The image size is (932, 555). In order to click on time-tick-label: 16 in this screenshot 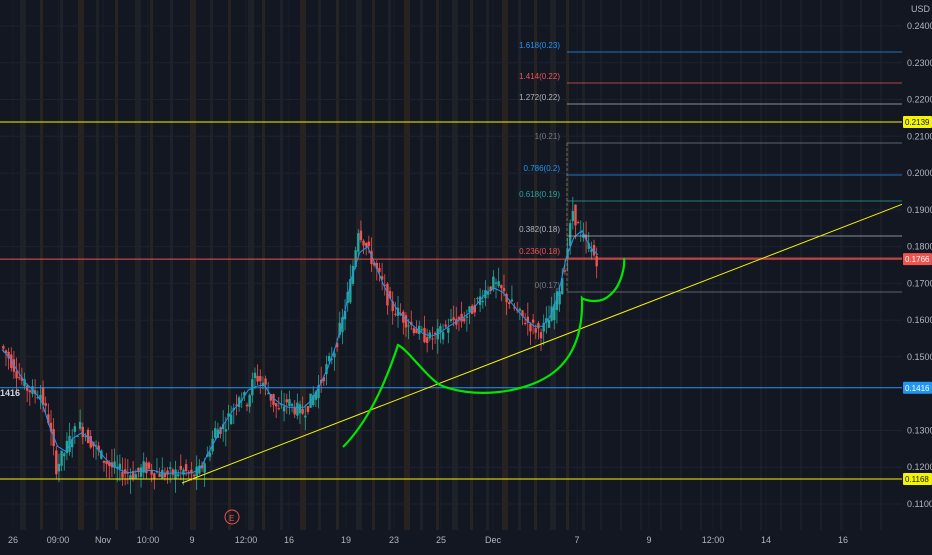, I will do `click(289, 540)`.